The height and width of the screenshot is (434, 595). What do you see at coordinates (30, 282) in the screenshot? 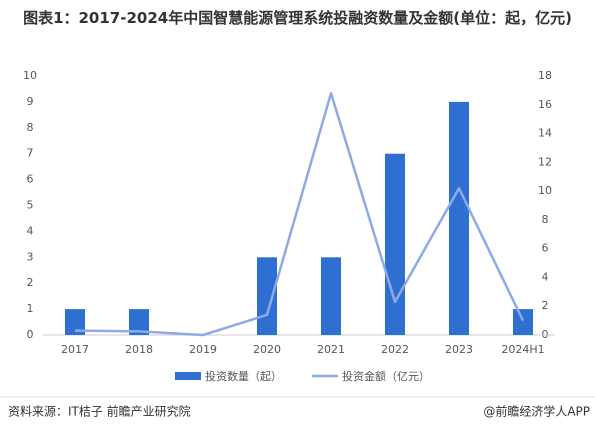
I see `y-tick-label: 2` at bounding box center [30, 282].